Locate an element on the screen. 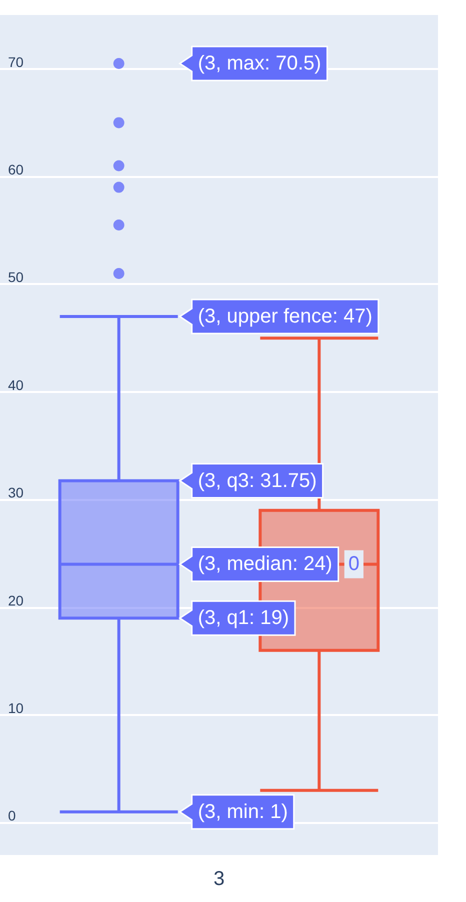  annotation: (3, min: 1) is located at coordinates (243, 811).